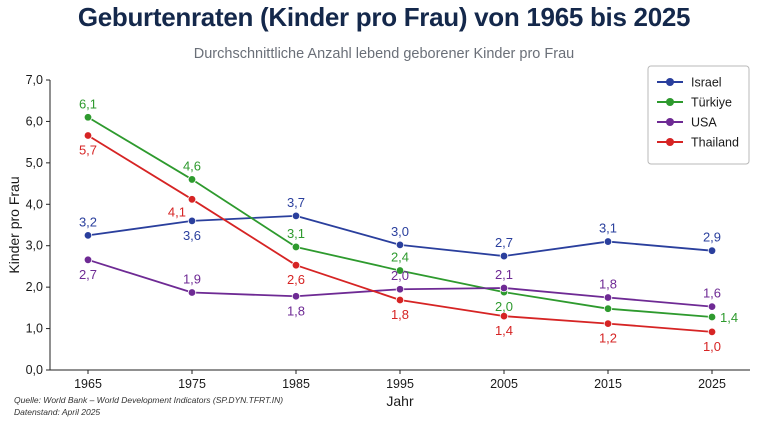 Image resolution: width=768 pixels, height=422 pixels. I want to click on y-axis-label: Kinder pro Frau, so click(14, 224).